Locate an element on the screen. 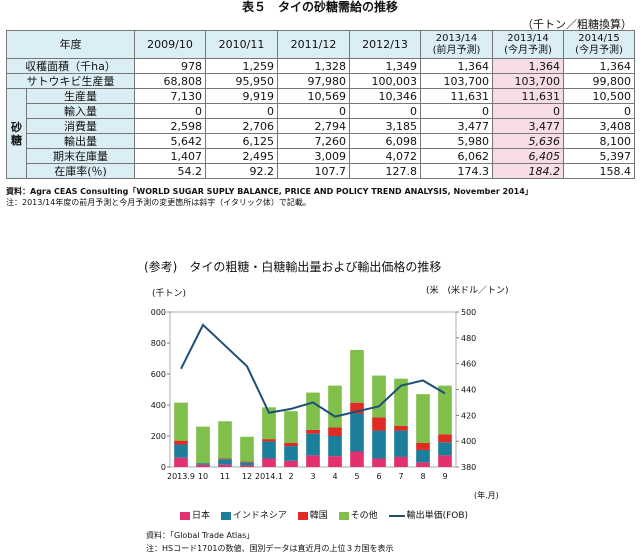 This screenshot has height=556, width=640. y-tick-label-left: 0 is located at coordinates (163, 467).